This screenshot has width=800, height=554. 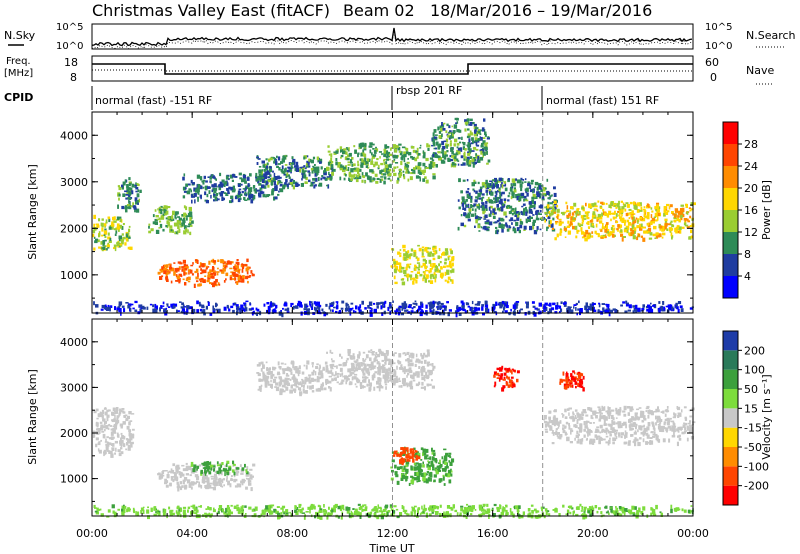 What do you see at coordinates (69, 27) in the screenshot?
I see `noise-left-tick-top: 10^5` at bounding box center [69, 27].